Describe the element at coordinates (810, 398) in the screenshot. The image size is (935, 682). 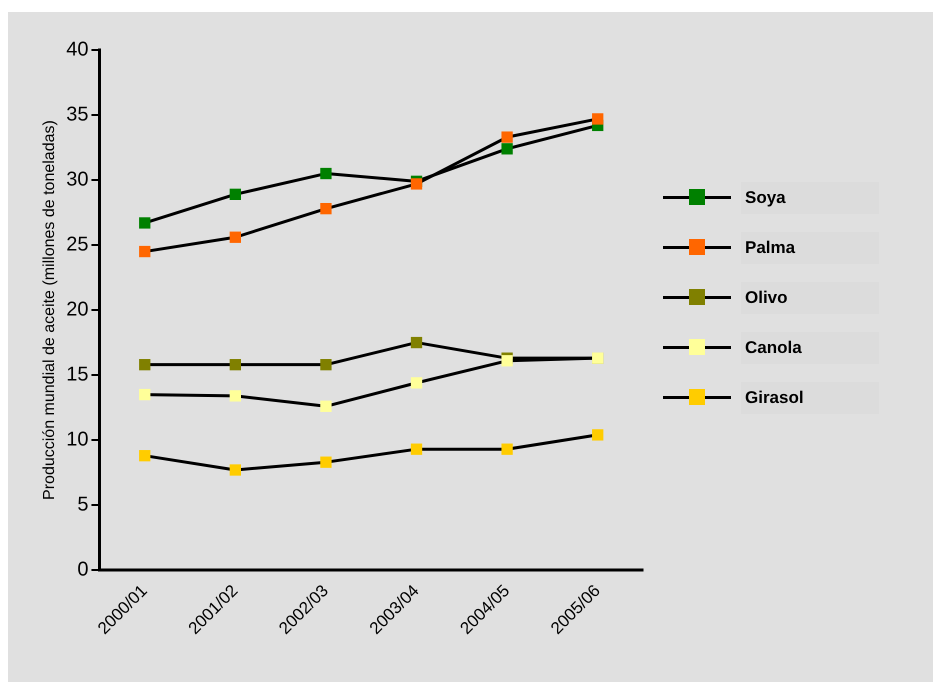
I see `legend-label: Girasol` at that location.